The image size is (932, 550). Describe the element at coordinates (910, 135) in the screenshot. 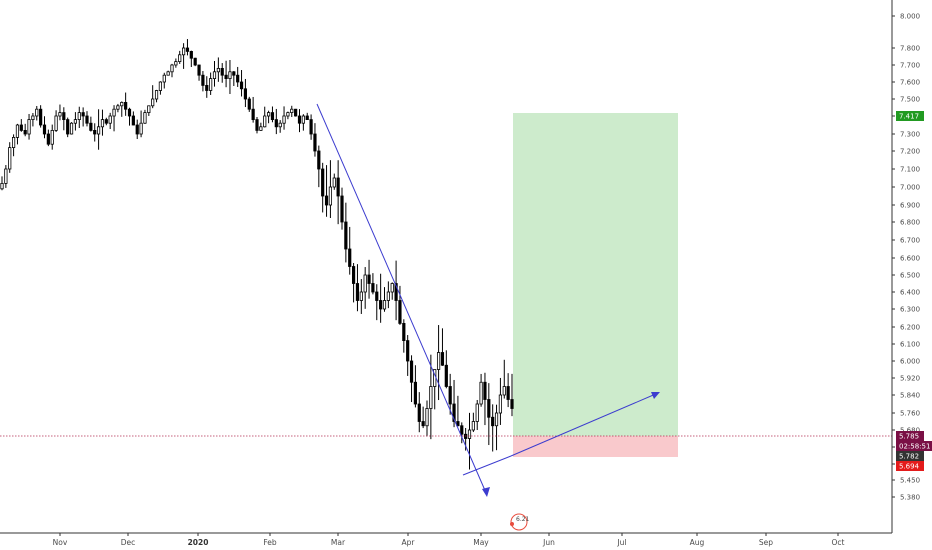

I see `price-tick-label: 7.300` at that location.